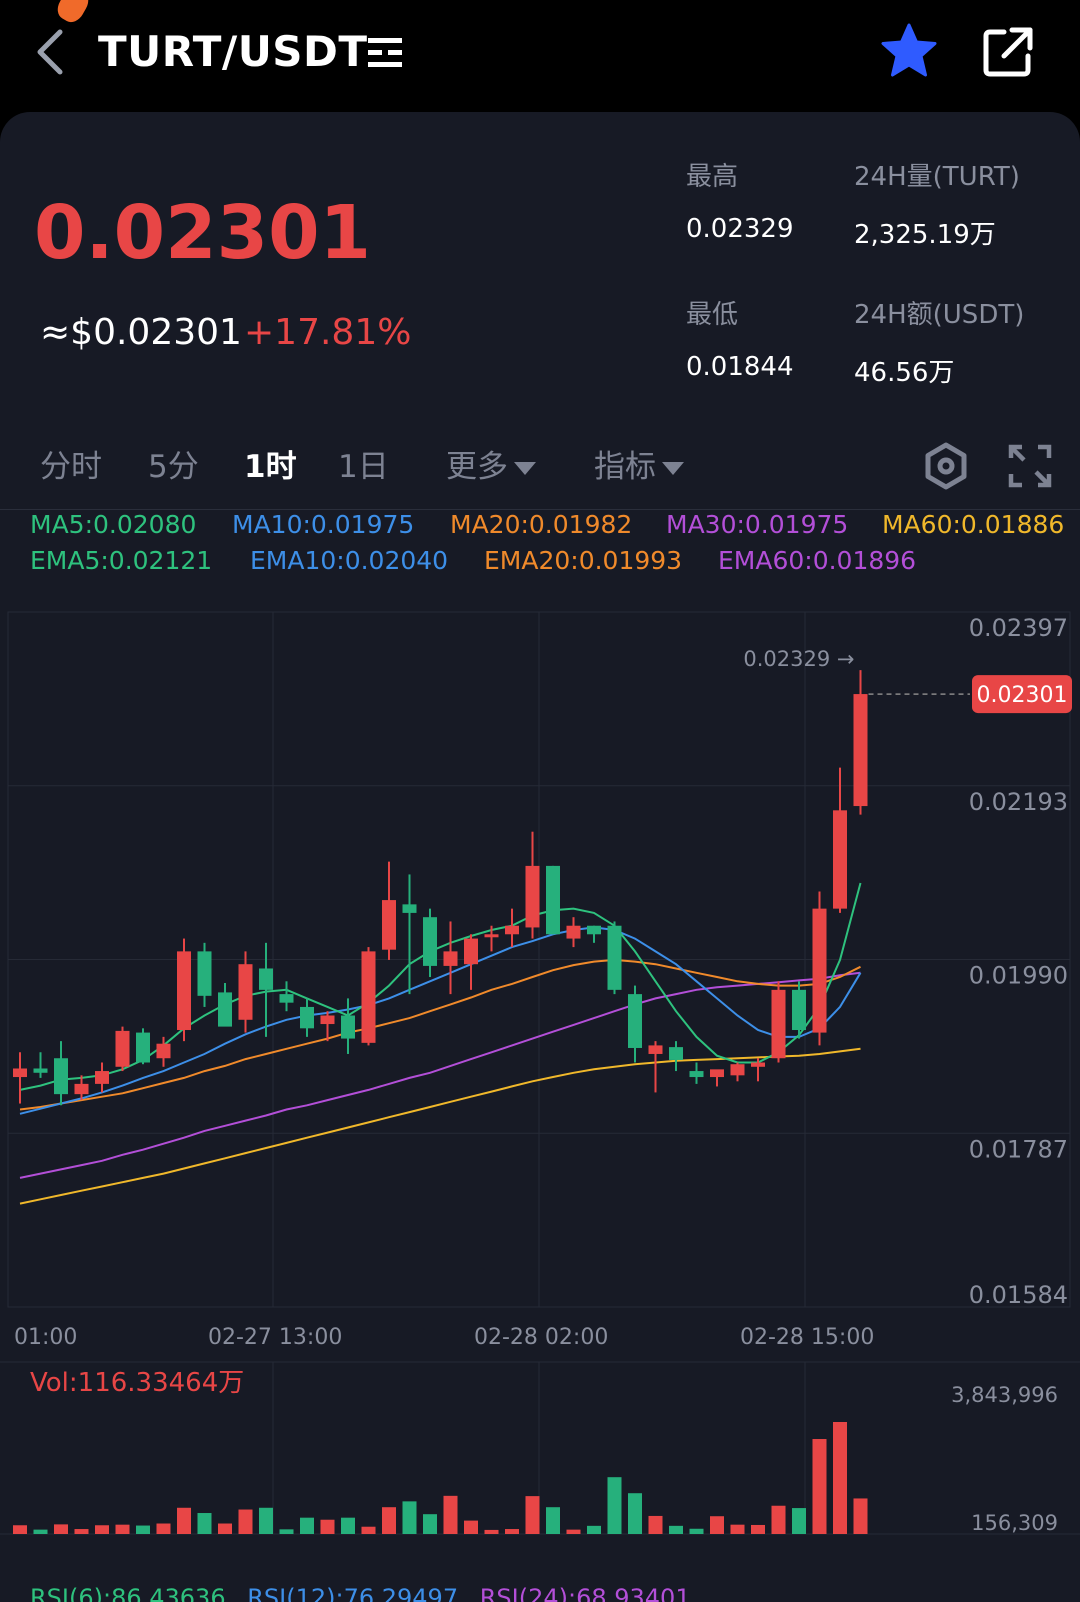 Image resolution: width=1080 pixels, height=1602 pixels. Describe the element at coordinates (1014, 1523) in the screenshot. I see `volume-min-label: 156,309` at that location.